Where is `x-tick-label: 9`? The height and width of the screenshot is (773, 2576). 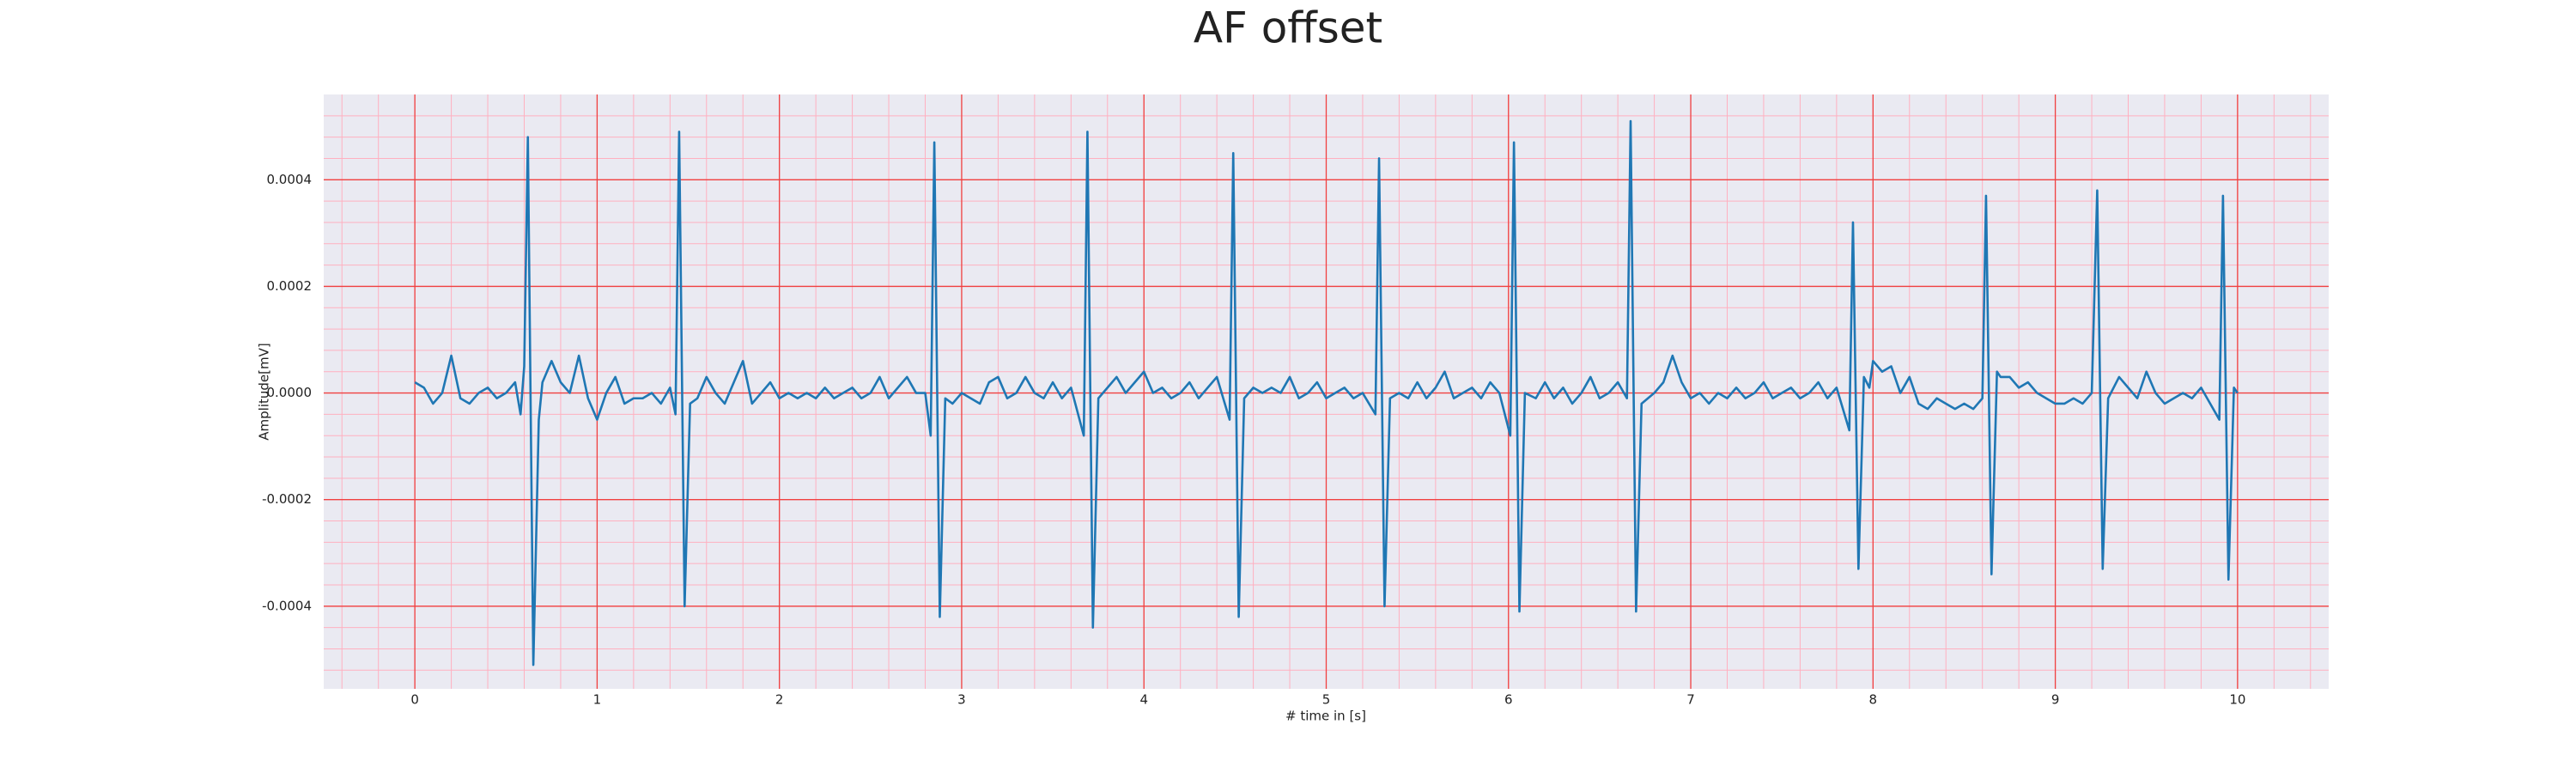
x-tick-label: 9 is located at coordinates (2055, 700).